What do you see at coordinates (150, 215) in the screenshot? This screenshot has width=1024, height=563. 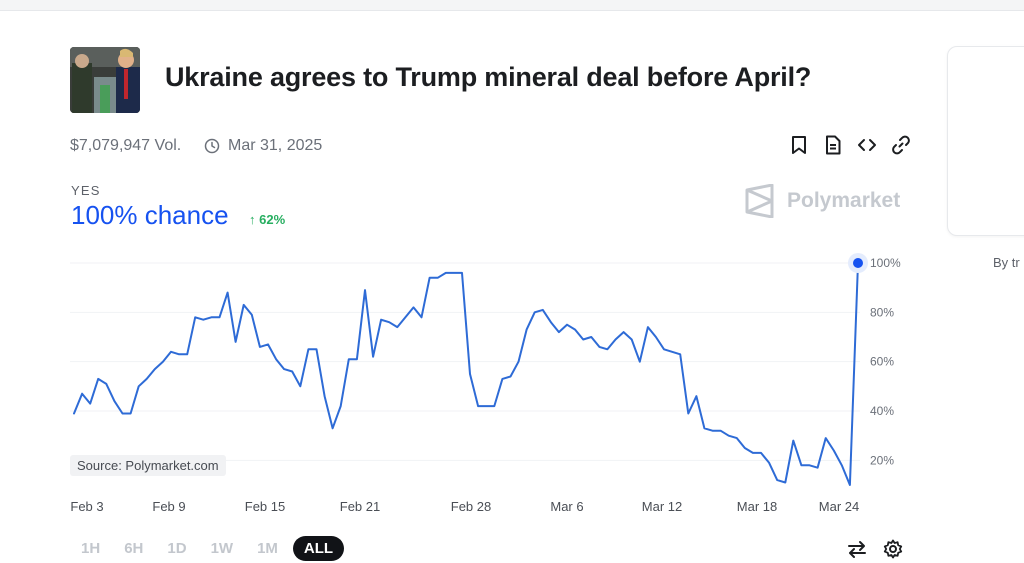 I see `chance-value: 100% chance` at bounding box center [150, 215].